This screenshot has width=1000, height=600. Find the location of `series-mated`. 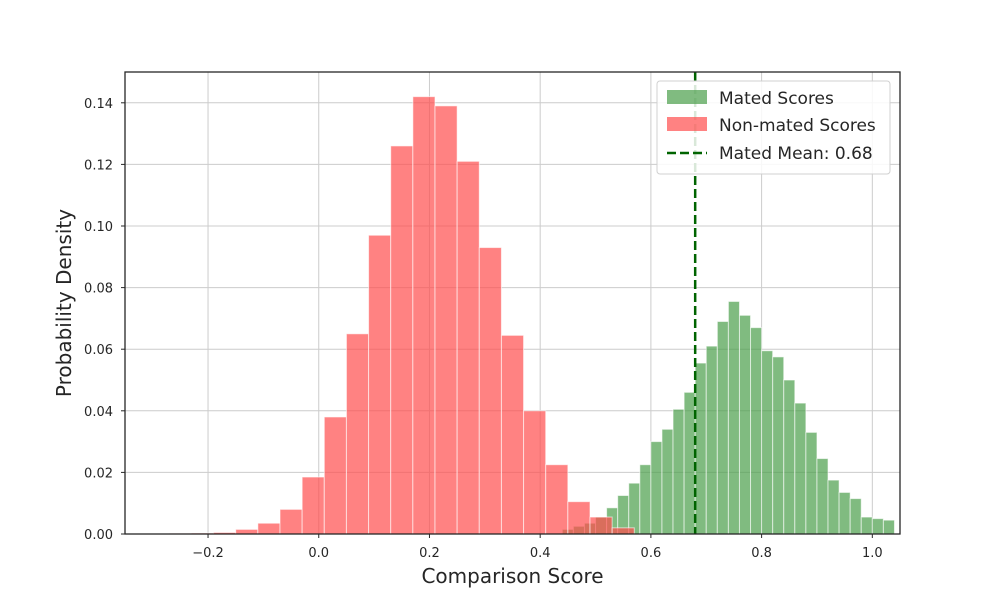

series-mated is located at coordinates (728, 417).